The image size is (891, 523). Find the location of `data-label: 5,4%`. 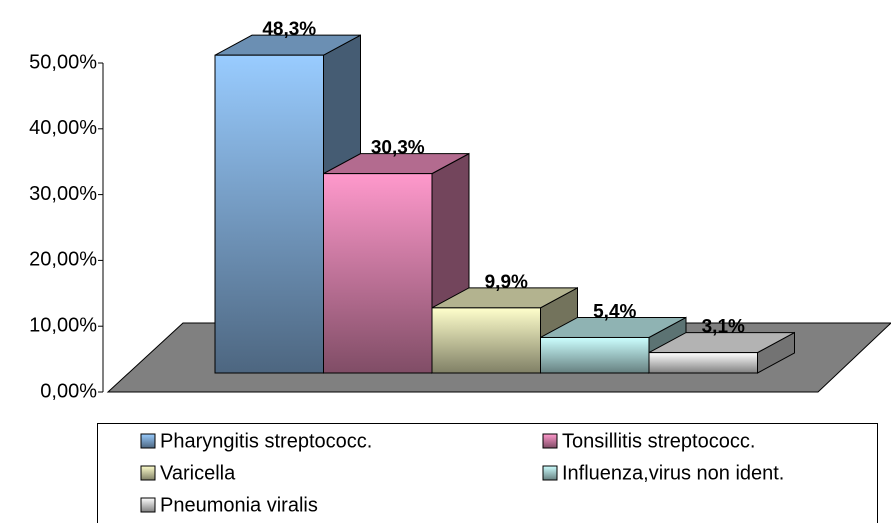

data-label: 5,4% is located at coordinates (614, 311).